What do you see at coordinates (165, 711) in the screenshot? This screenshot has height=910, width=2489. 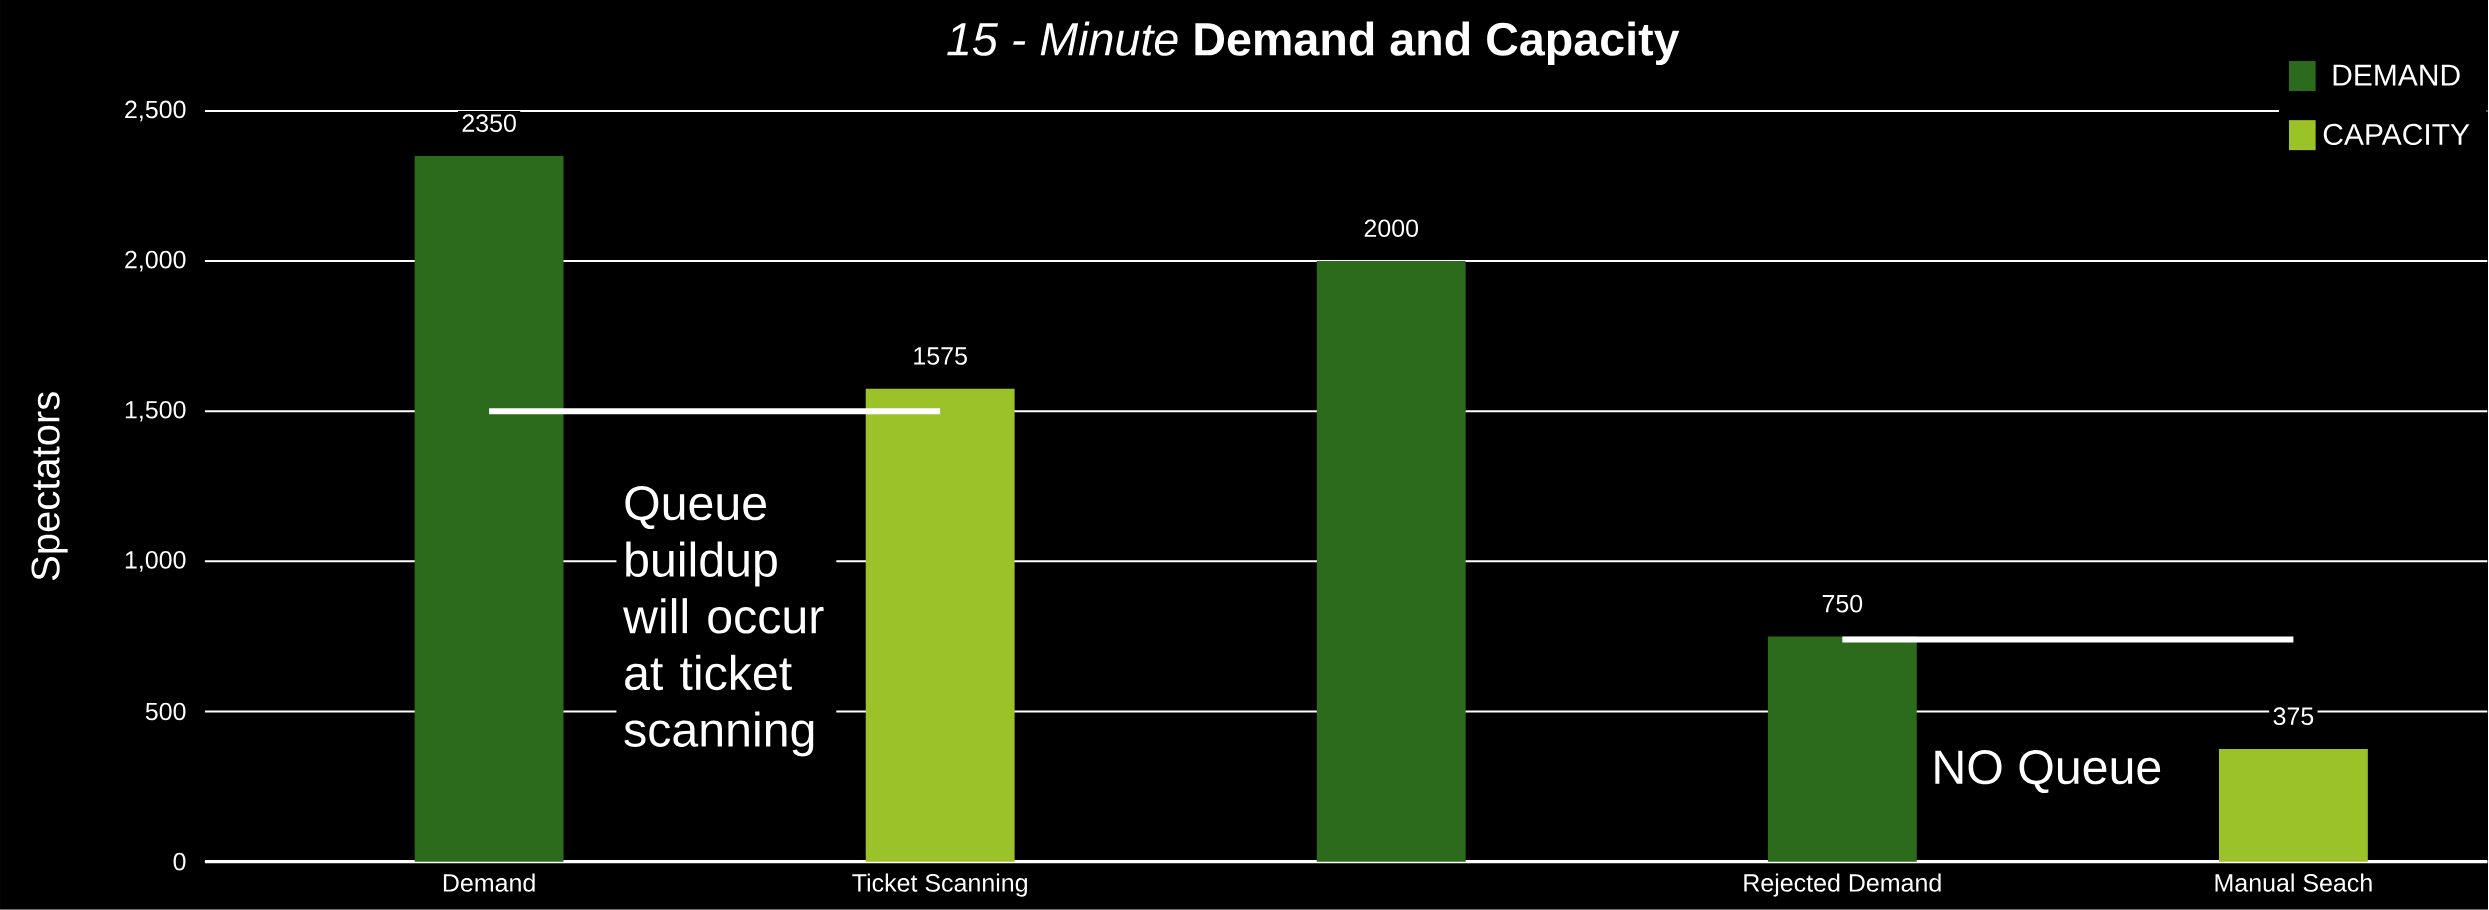 I see `y-tick-label: 500` at bounding box center [165, 711].